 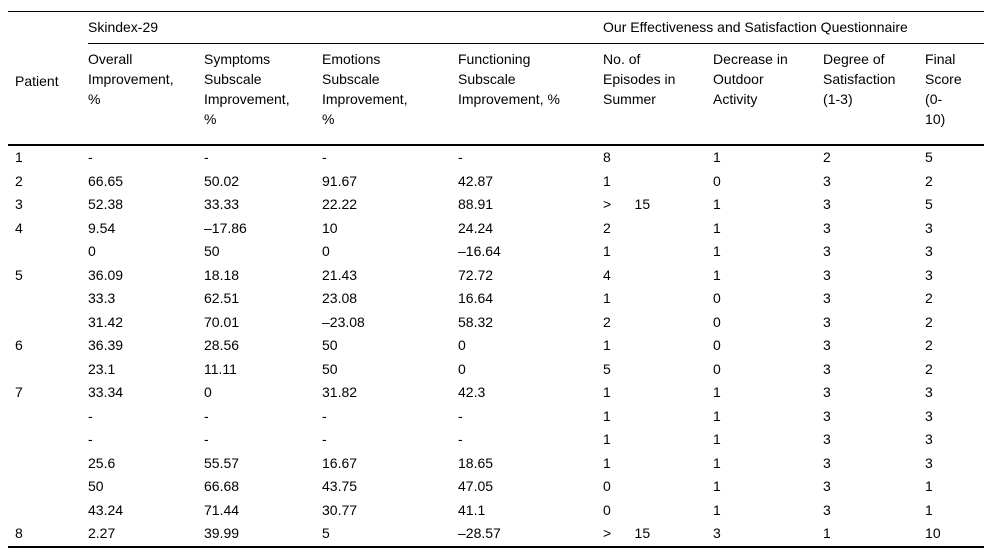 I want to click on cell-patient-number: 8, so click(x=19, y=533).